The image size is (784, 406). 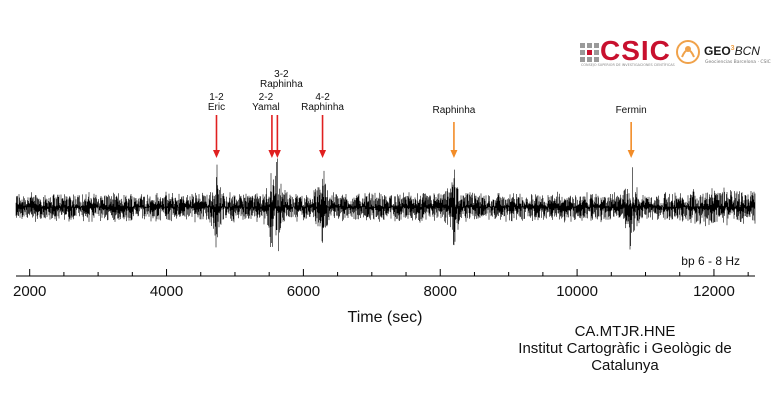 What do you see at coordinates (440, 291) in the screenshot?
I see `x-tick-label: 8000` at bounding box center [440, 291].